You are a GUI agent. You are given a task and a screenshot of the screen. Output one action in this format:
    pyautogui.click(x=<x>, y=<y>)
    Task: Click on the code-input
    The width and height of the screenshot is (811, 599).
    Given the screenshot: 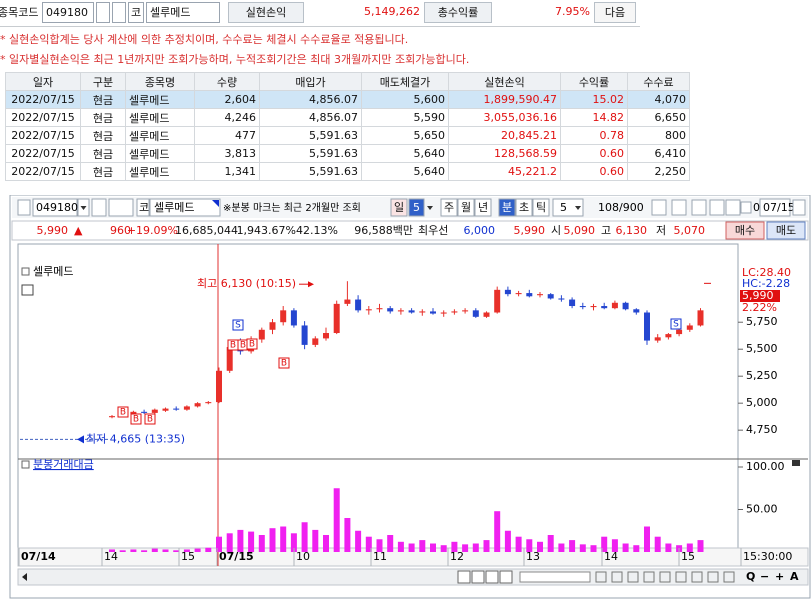 What is the action you would take?
    pyautogui.click(x=55, y=207)
    